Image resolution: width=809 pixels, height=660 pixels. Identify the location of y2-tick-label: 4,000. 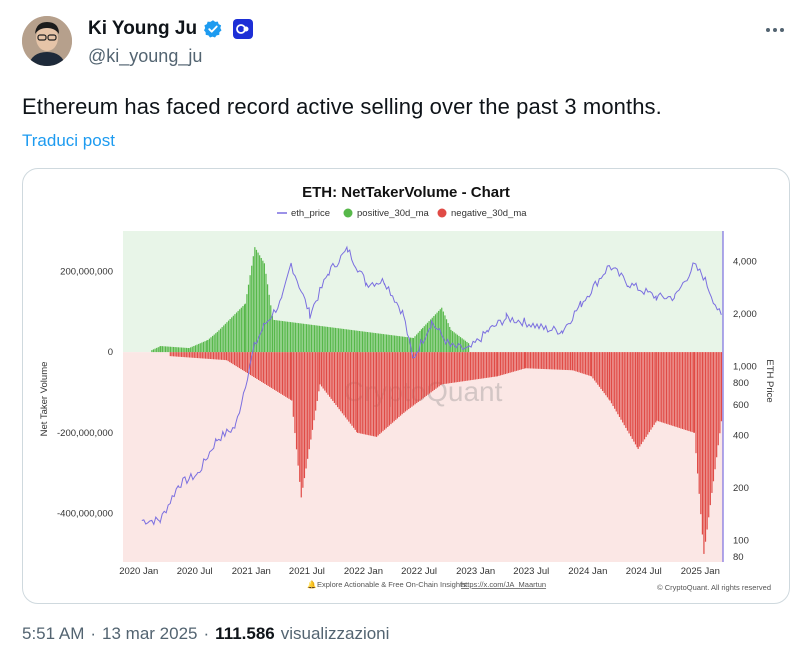
(745, 262).